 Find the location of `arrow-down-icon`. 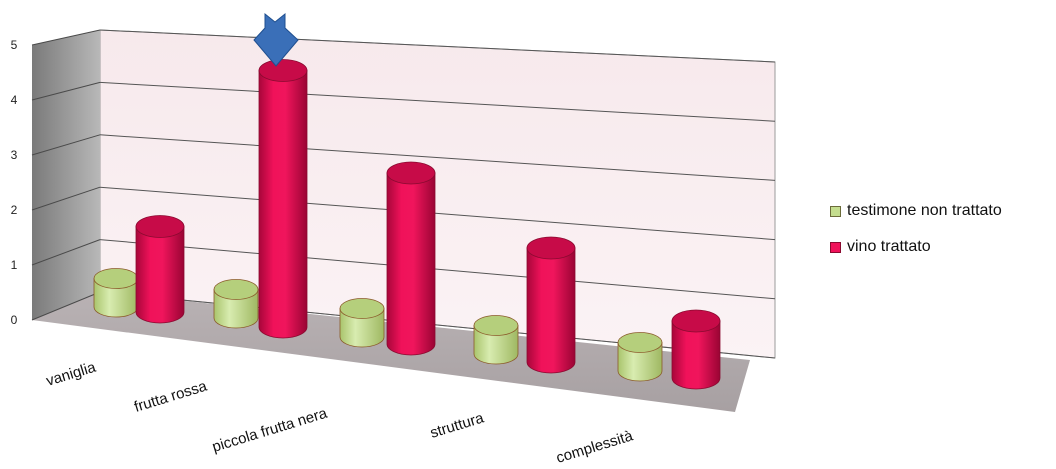

arrow-down-icon is located at coordinates (276, 39).